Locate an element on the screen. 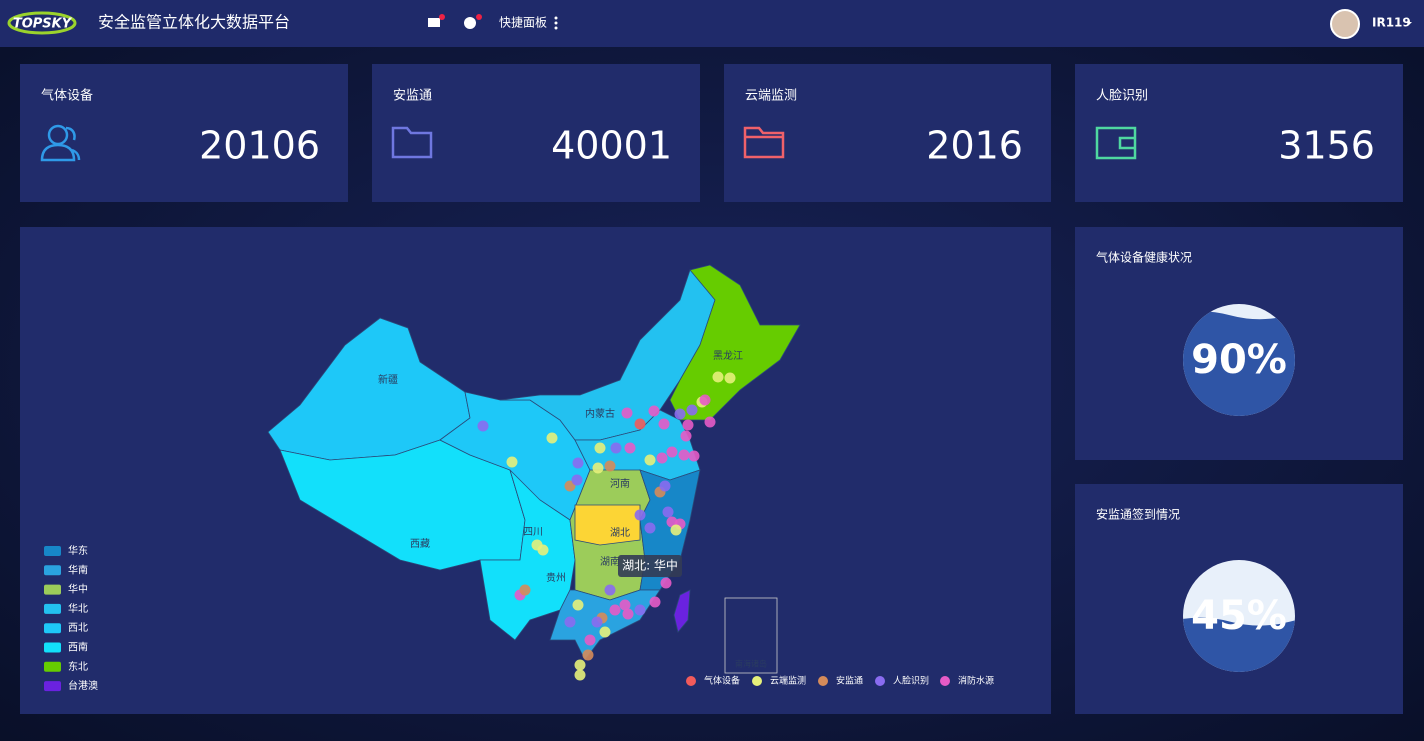 The image size is (1424, 741). legend-label: 华南 is located at coordinates (78, 569).